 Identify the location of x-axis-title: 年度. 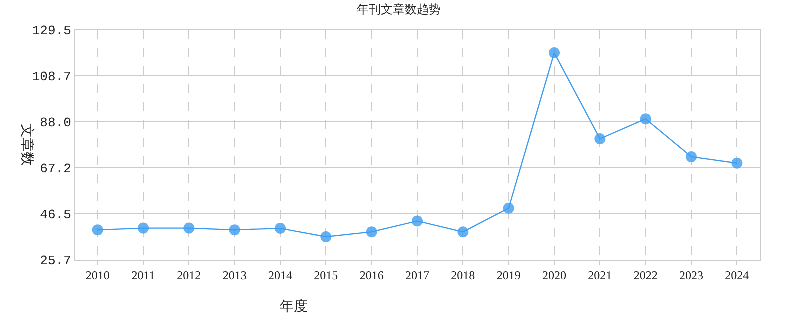
(294, 307).